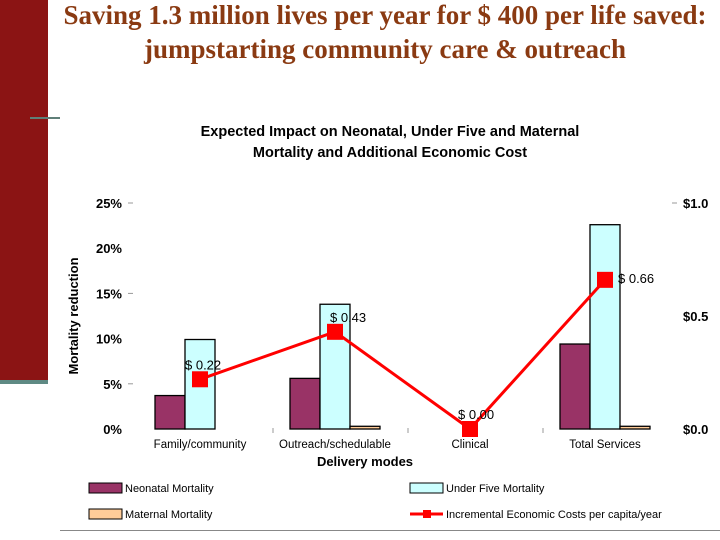  I want to click on chart-title-line-2: Mortality and Additional Economic Cost, so click(390, 153).